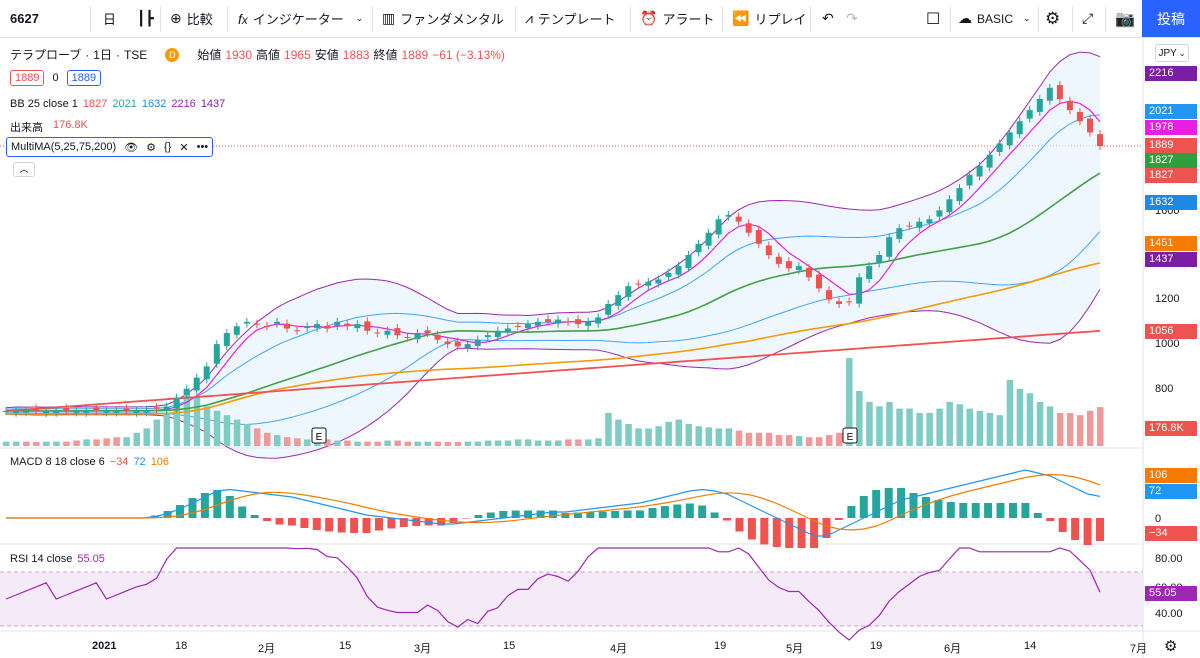  What do you see at coordinates (1139, 649) in the screenshot?
I see `time-tick: 7月` at bounding box center [1139, 649].